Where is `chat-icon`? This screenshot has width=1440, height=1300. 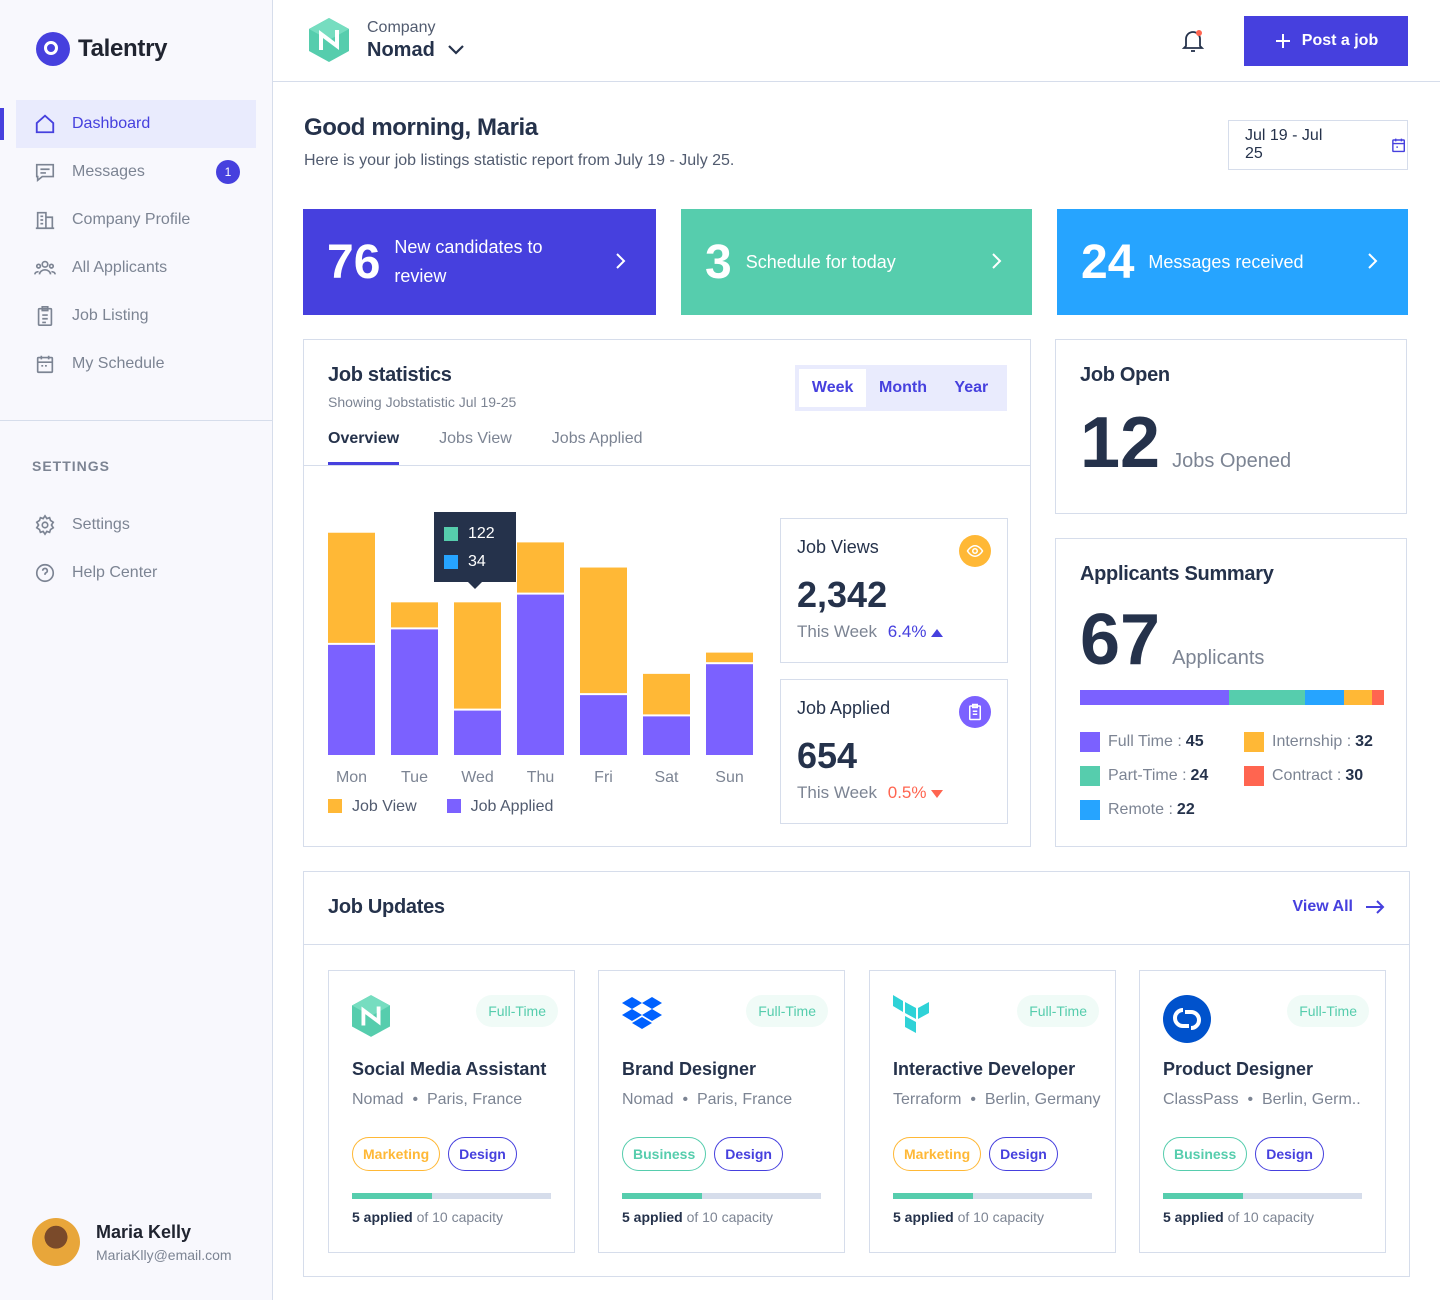 chat-icon is located at coordinates (45, 172).